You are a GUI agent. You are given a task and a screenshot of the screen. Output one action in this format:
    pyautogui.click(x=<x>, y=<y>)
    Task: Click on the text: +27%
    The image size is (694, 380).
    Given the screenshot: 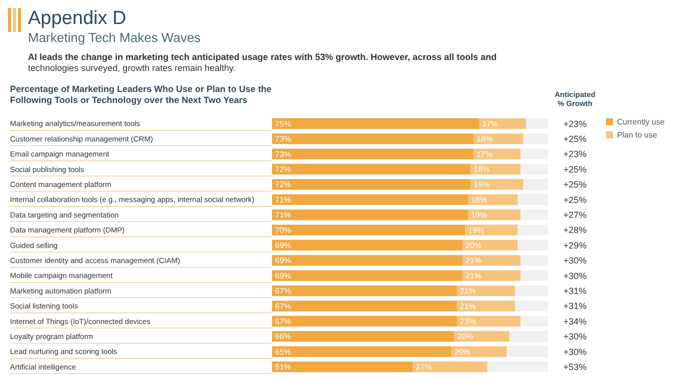 What is the action you would take?
    pyautogui.click(x=575, y=215)
    